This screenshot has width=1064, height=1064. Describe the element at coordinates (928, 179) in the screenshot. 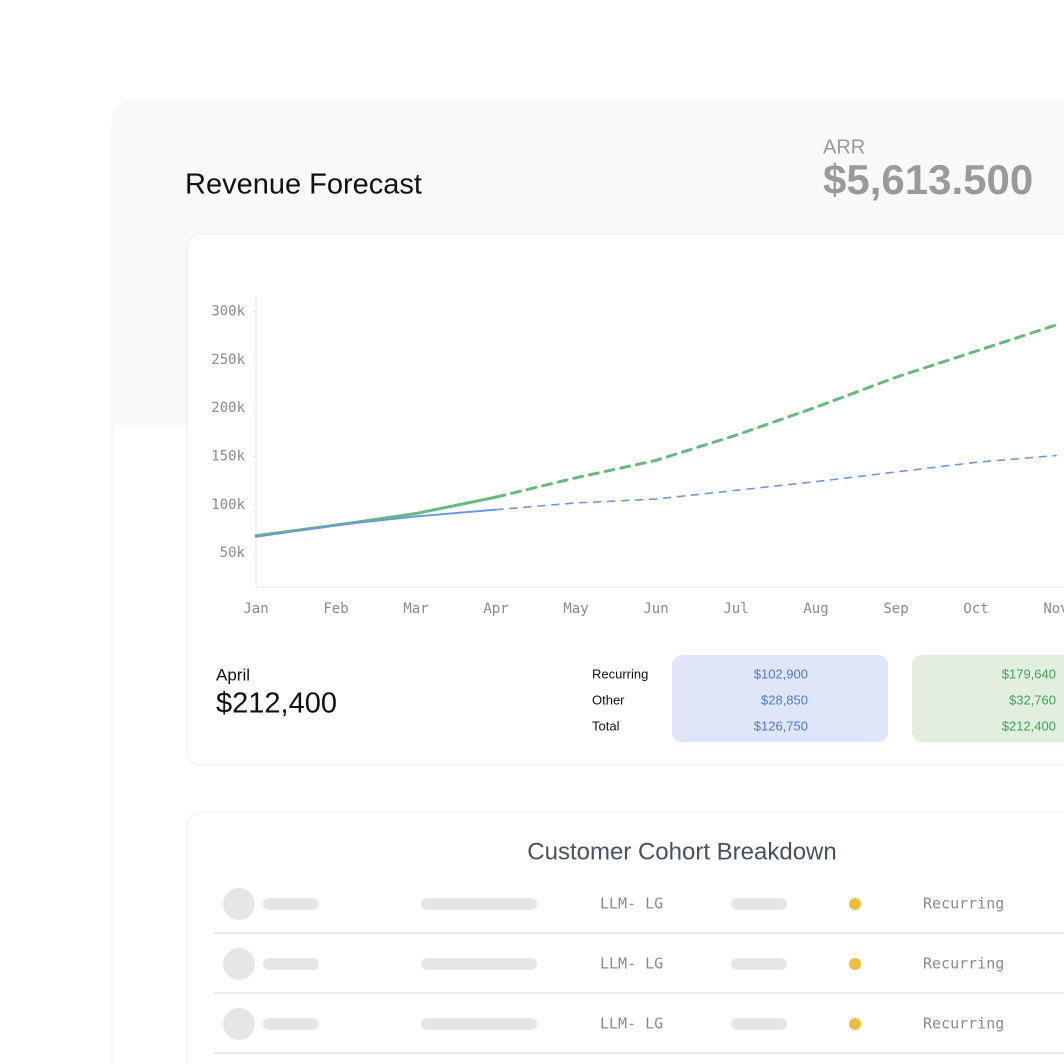

I see `arr-value: $5,613.500` at that location.